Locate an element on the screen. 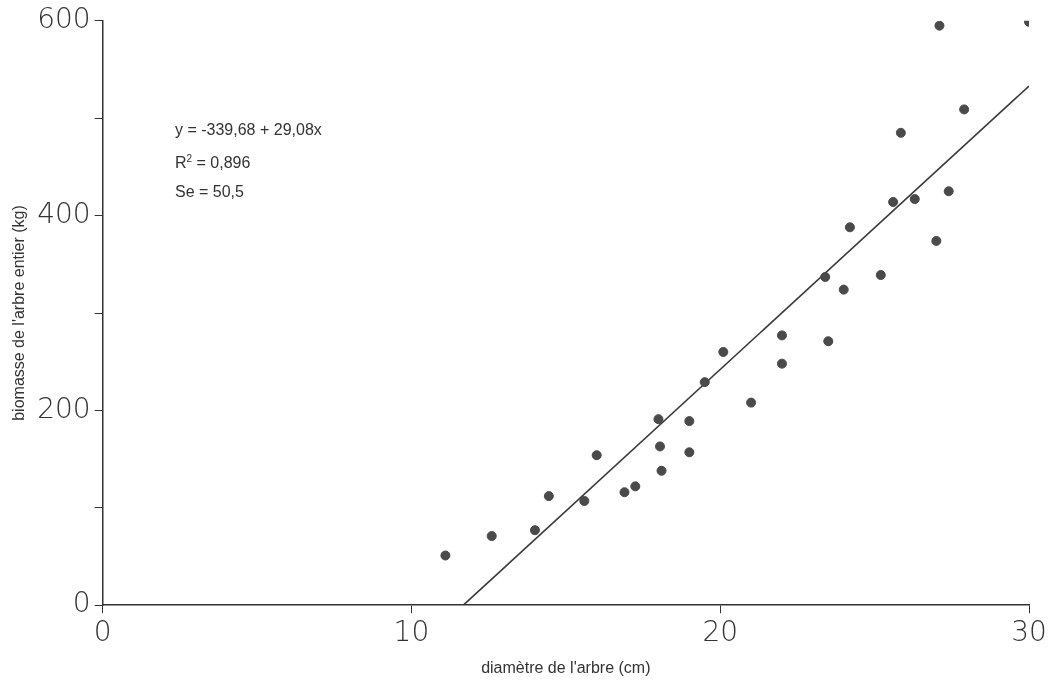 This screenshot has height=690, width=1055. y-tick-label: 0 is located at coordinates (81, 603).